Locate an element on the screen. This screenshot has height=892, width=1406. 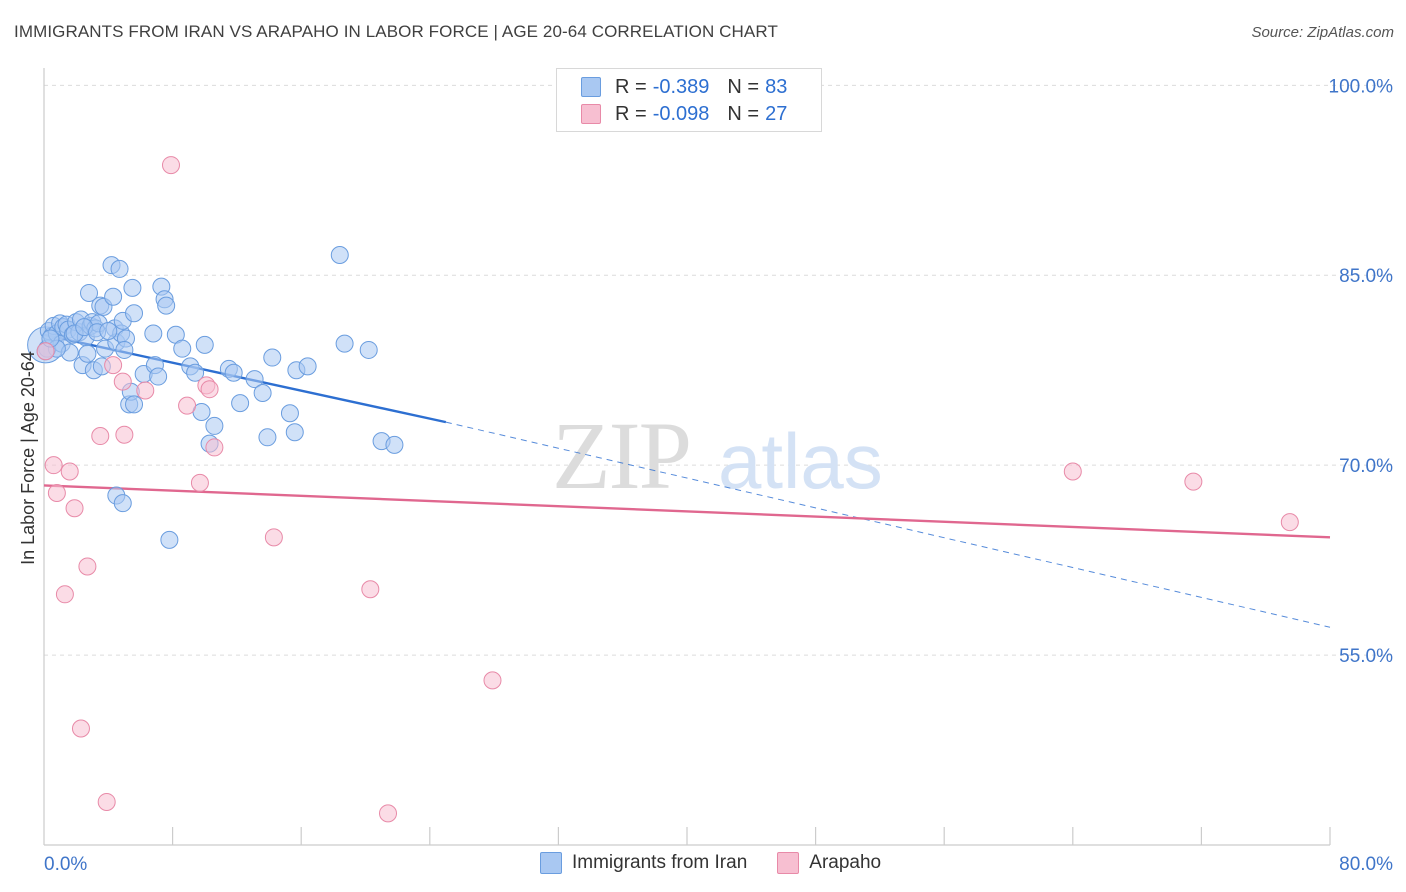
y-axis-label: In Labor Force | Age 20-64 is located at coordinates (28, 458).